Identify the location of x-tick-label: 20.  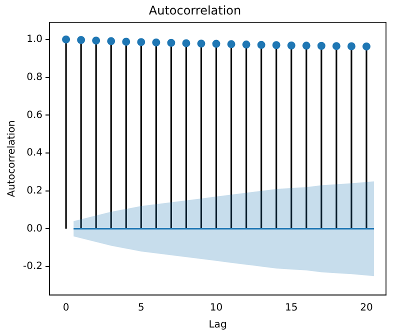
(366, 308).